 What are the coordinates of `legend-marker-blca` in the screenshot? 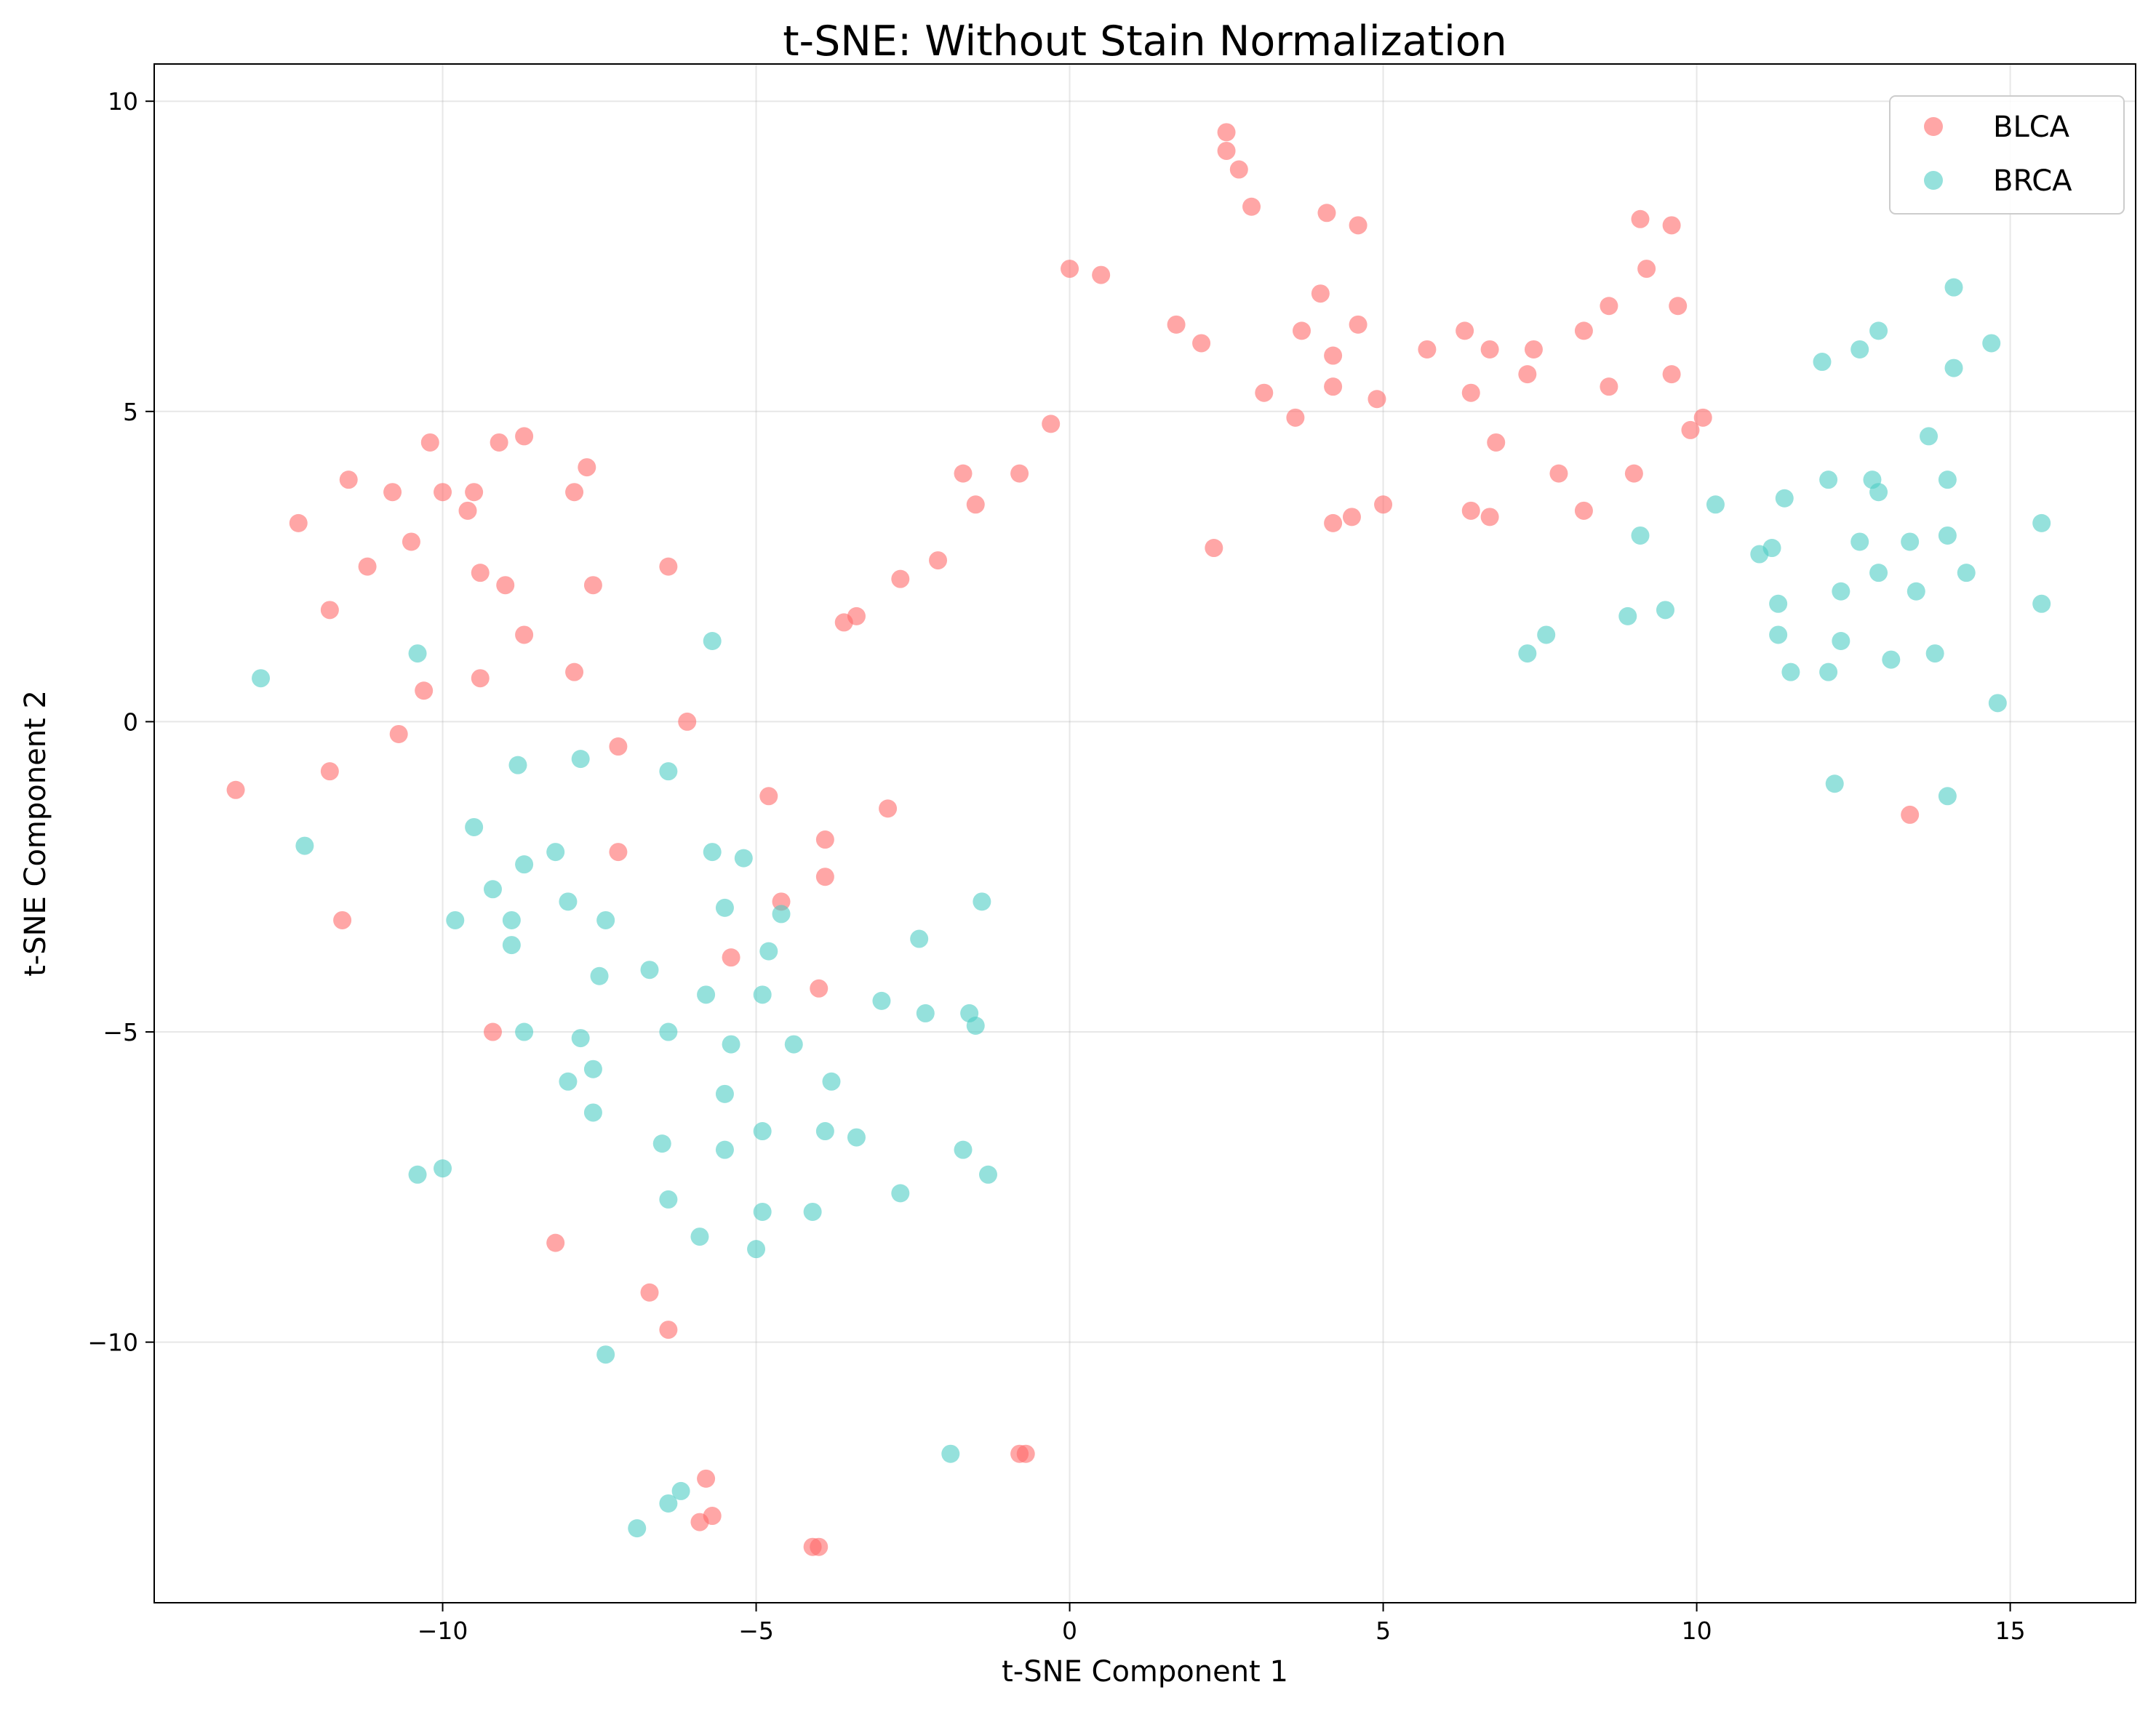 It's located at (1933, 126).